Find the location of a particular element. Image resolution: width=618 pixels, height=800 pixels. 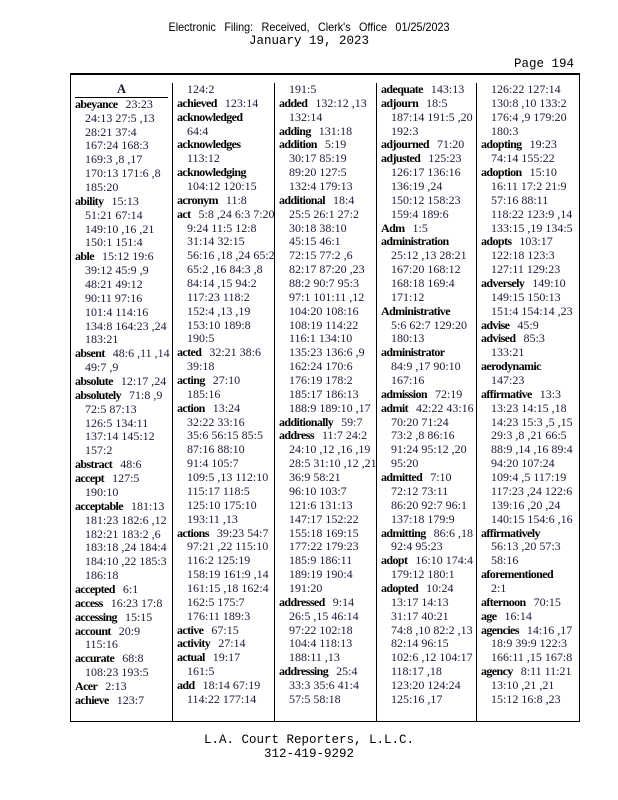

page-line-references: 135:23 136:6 ,9 is located at coordinates (327, 352).